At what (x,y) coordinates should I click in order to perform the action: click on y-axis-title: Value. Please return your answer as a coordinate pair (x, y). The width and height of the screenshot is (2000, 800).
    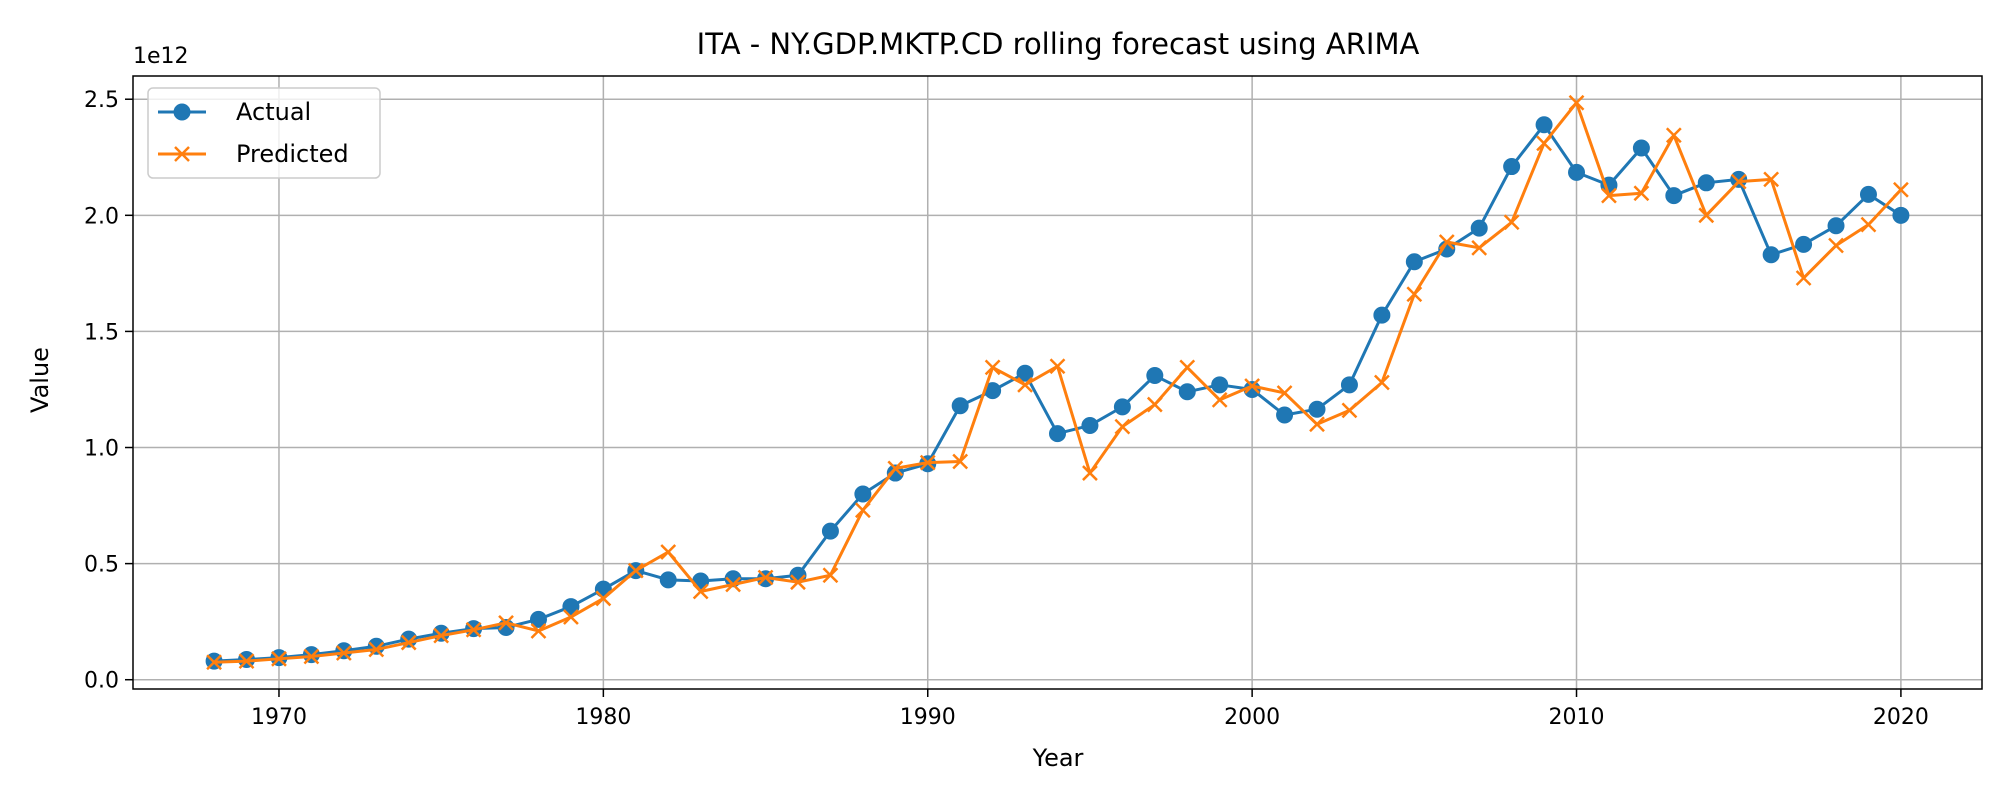
    Looking at the image, I should click on (40, 380).